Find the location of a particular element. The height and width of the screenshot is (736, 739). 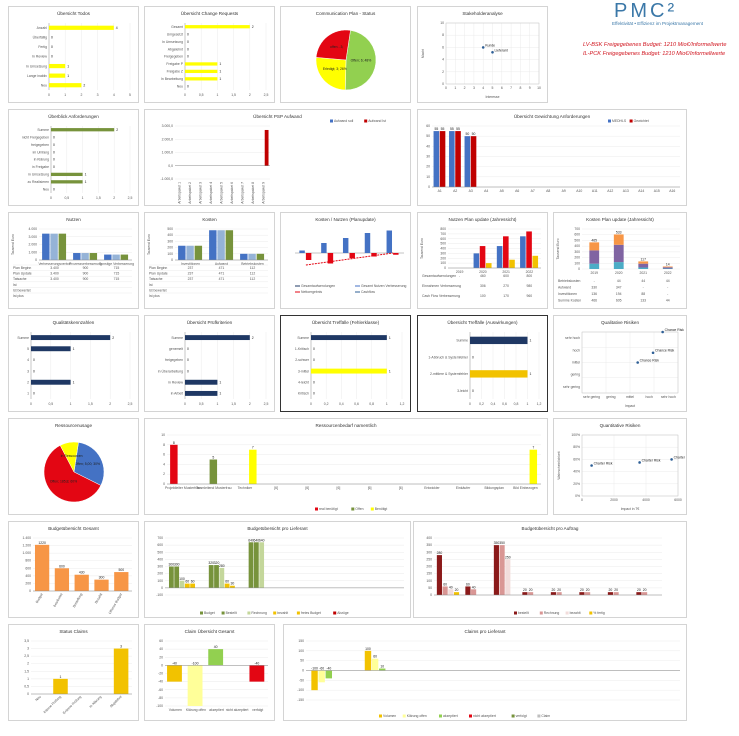

data-label: 2 is located at coordinates (84, 85).